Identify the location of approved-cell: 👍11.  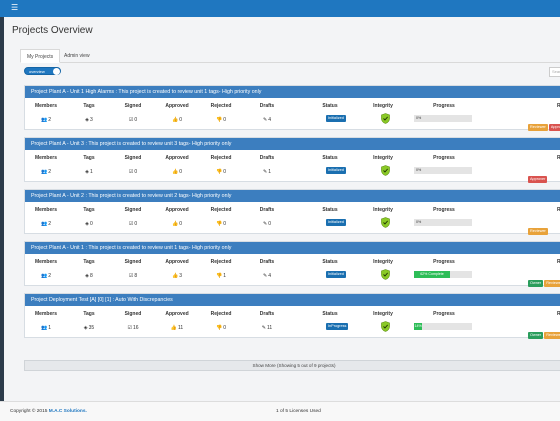
(177, 328).